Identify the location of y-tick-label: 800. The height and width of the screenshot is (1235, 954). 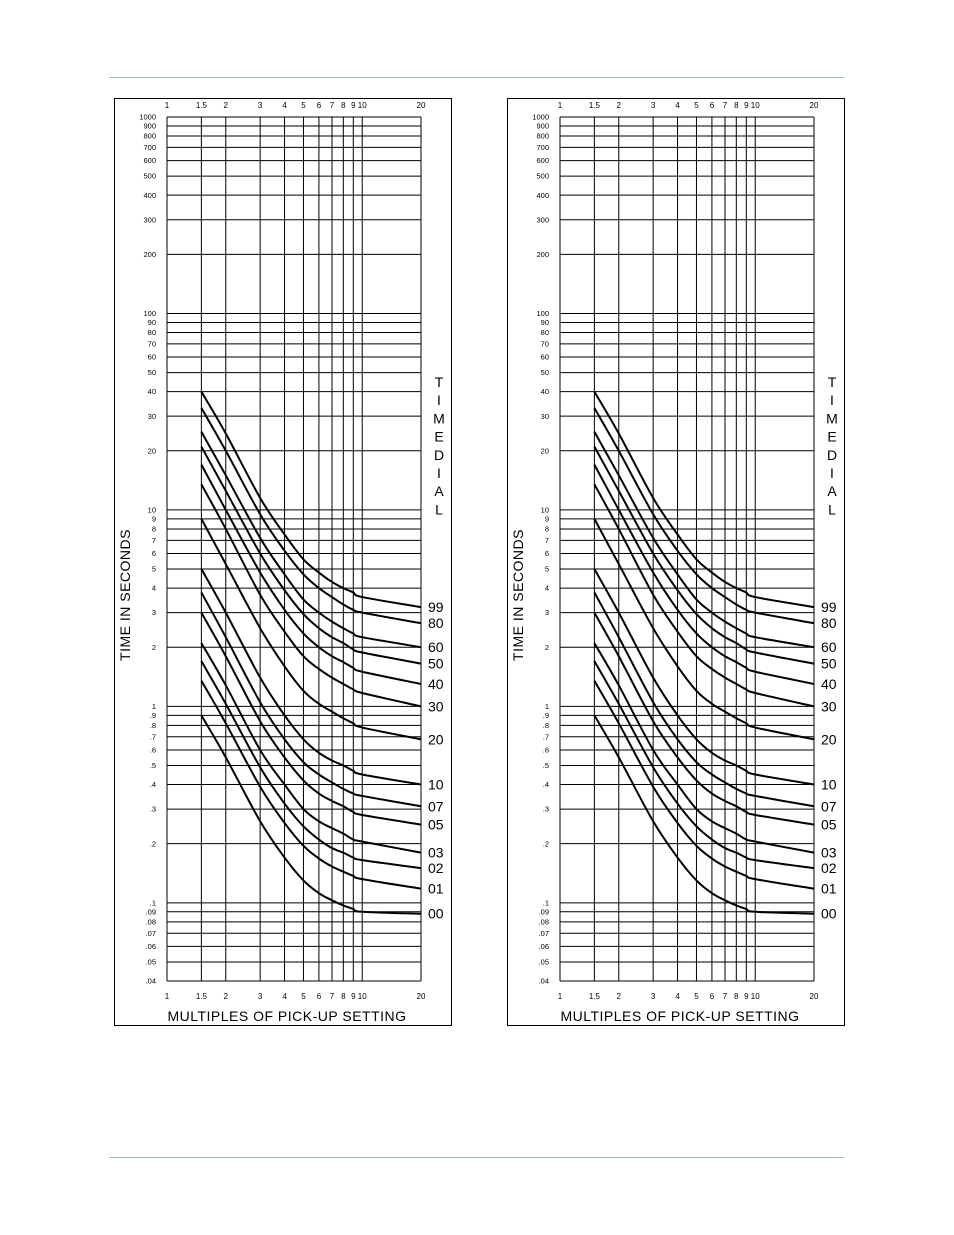
(542, 136).